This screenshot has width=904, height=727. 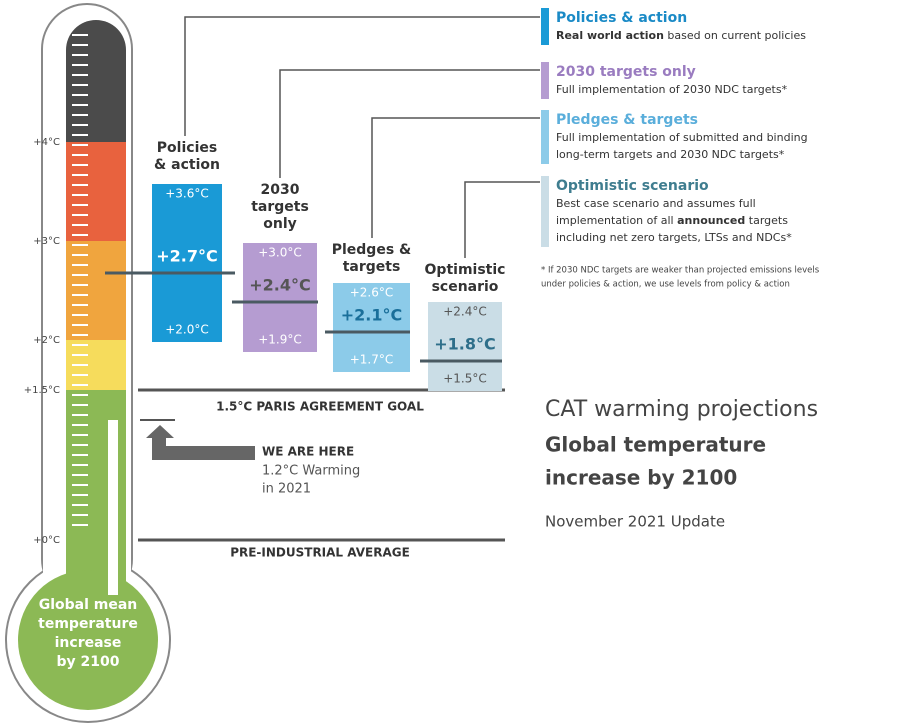 I want to click on we-are-here-title: WE ARE HERE, so click(x=308, y=452).